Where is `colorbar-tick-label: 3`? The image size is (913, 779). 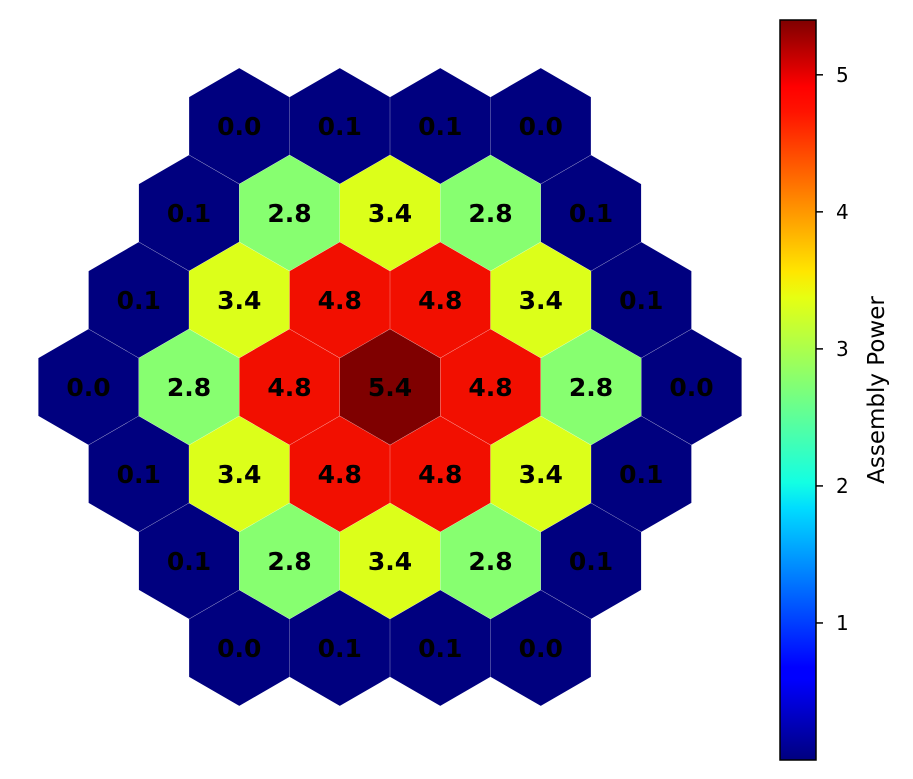
colorbar-tick-label: 3 is located at coordinates (842, 349).